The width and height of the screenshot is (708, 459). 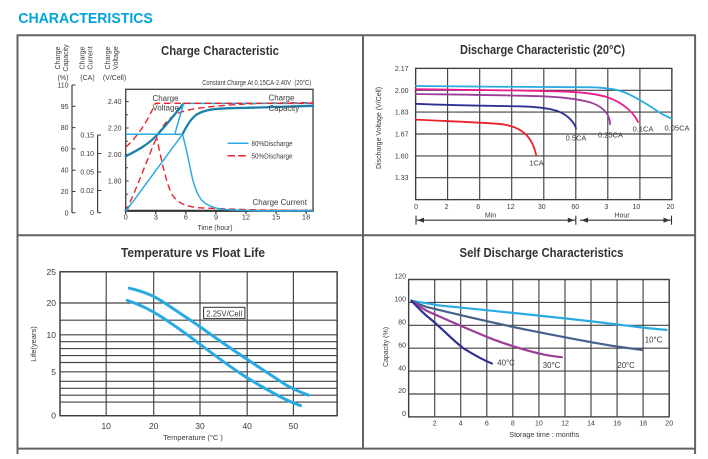 I want to click on svg-text: 0.5CA, so click(x=576, y=137).